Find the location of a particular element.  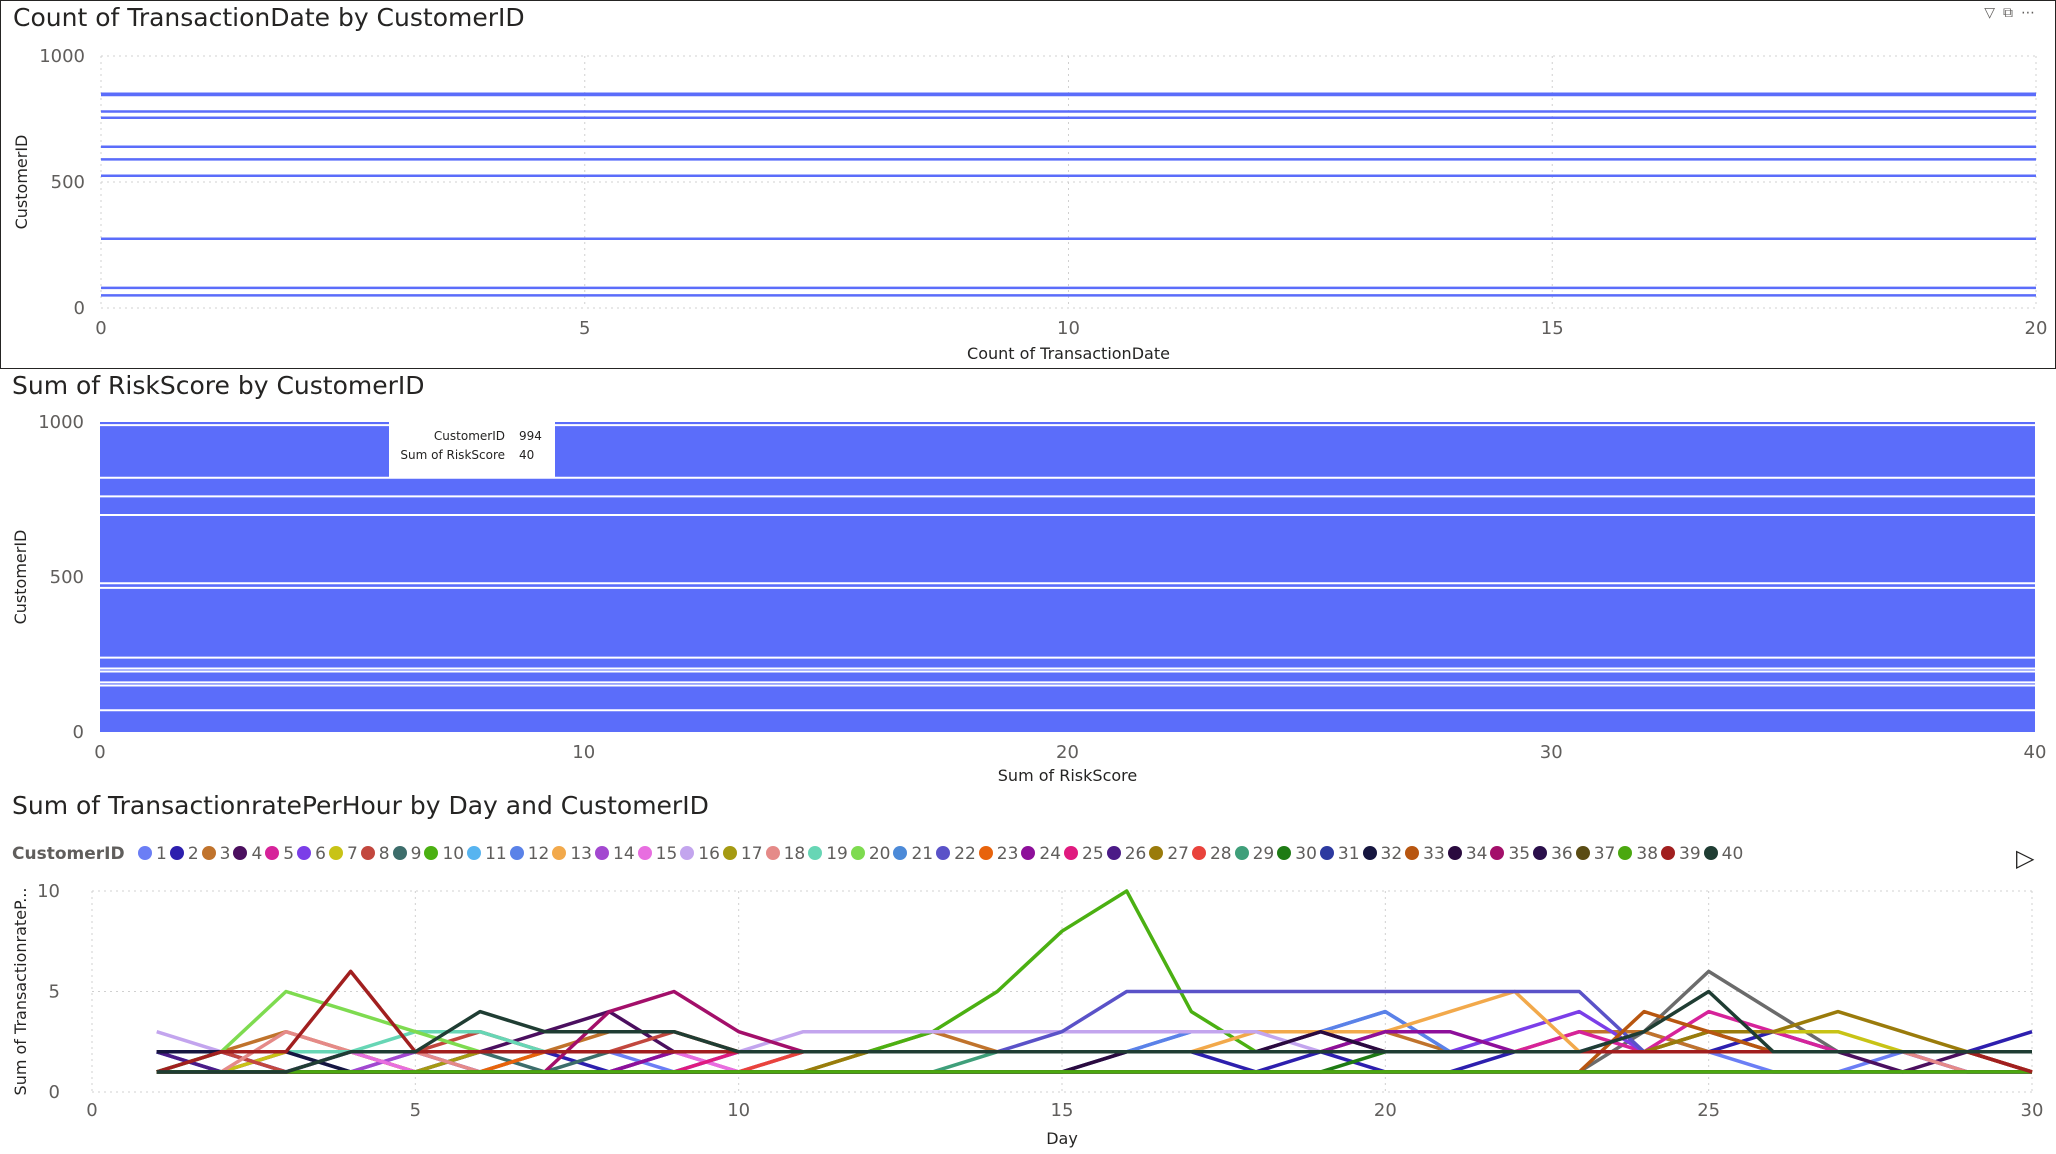

tooltip-label: Sum of RiskScore is located at coordinates (452, 455).